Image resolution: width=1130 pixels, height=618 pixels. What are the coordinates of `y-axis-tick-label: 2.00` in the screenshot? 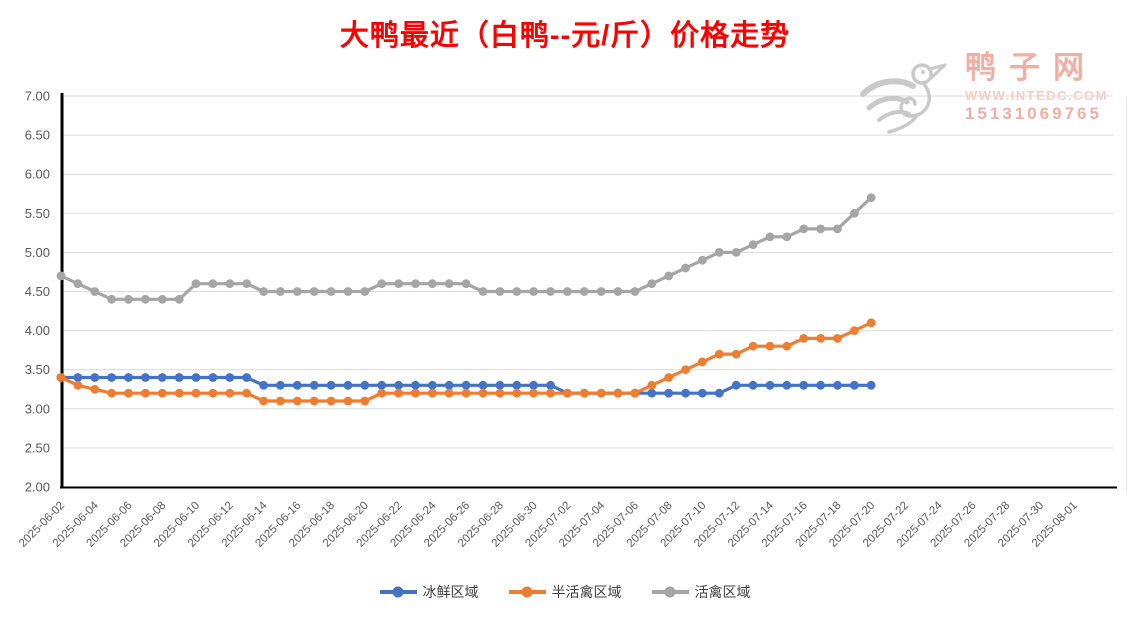 It's located at (37, 487).